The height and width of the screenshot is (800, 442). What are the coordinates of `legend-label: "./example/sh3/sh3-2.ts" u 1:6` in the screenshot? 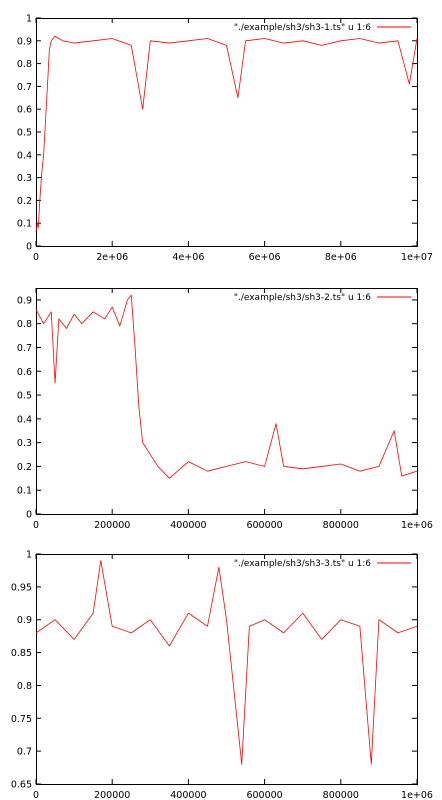 It's located at (302, 298).